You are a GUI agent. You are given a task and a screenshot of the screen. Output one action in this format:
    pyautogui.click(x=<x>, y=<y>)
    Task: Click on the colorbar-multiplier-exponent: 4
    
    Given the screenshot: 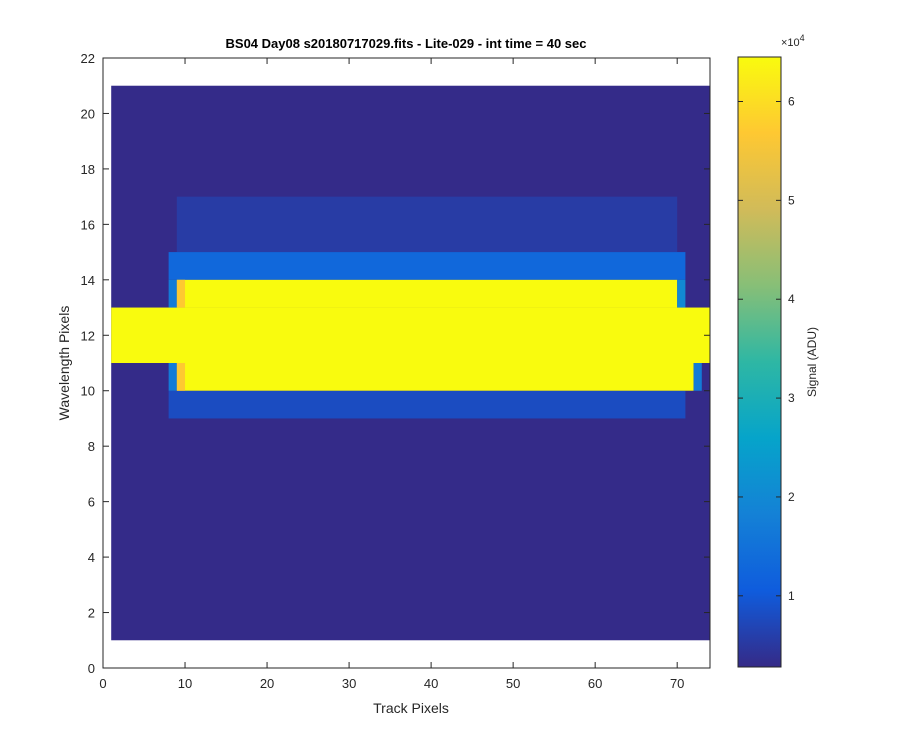 What is the action you would take?
    pyautogui.click(x=802, y=38)
    